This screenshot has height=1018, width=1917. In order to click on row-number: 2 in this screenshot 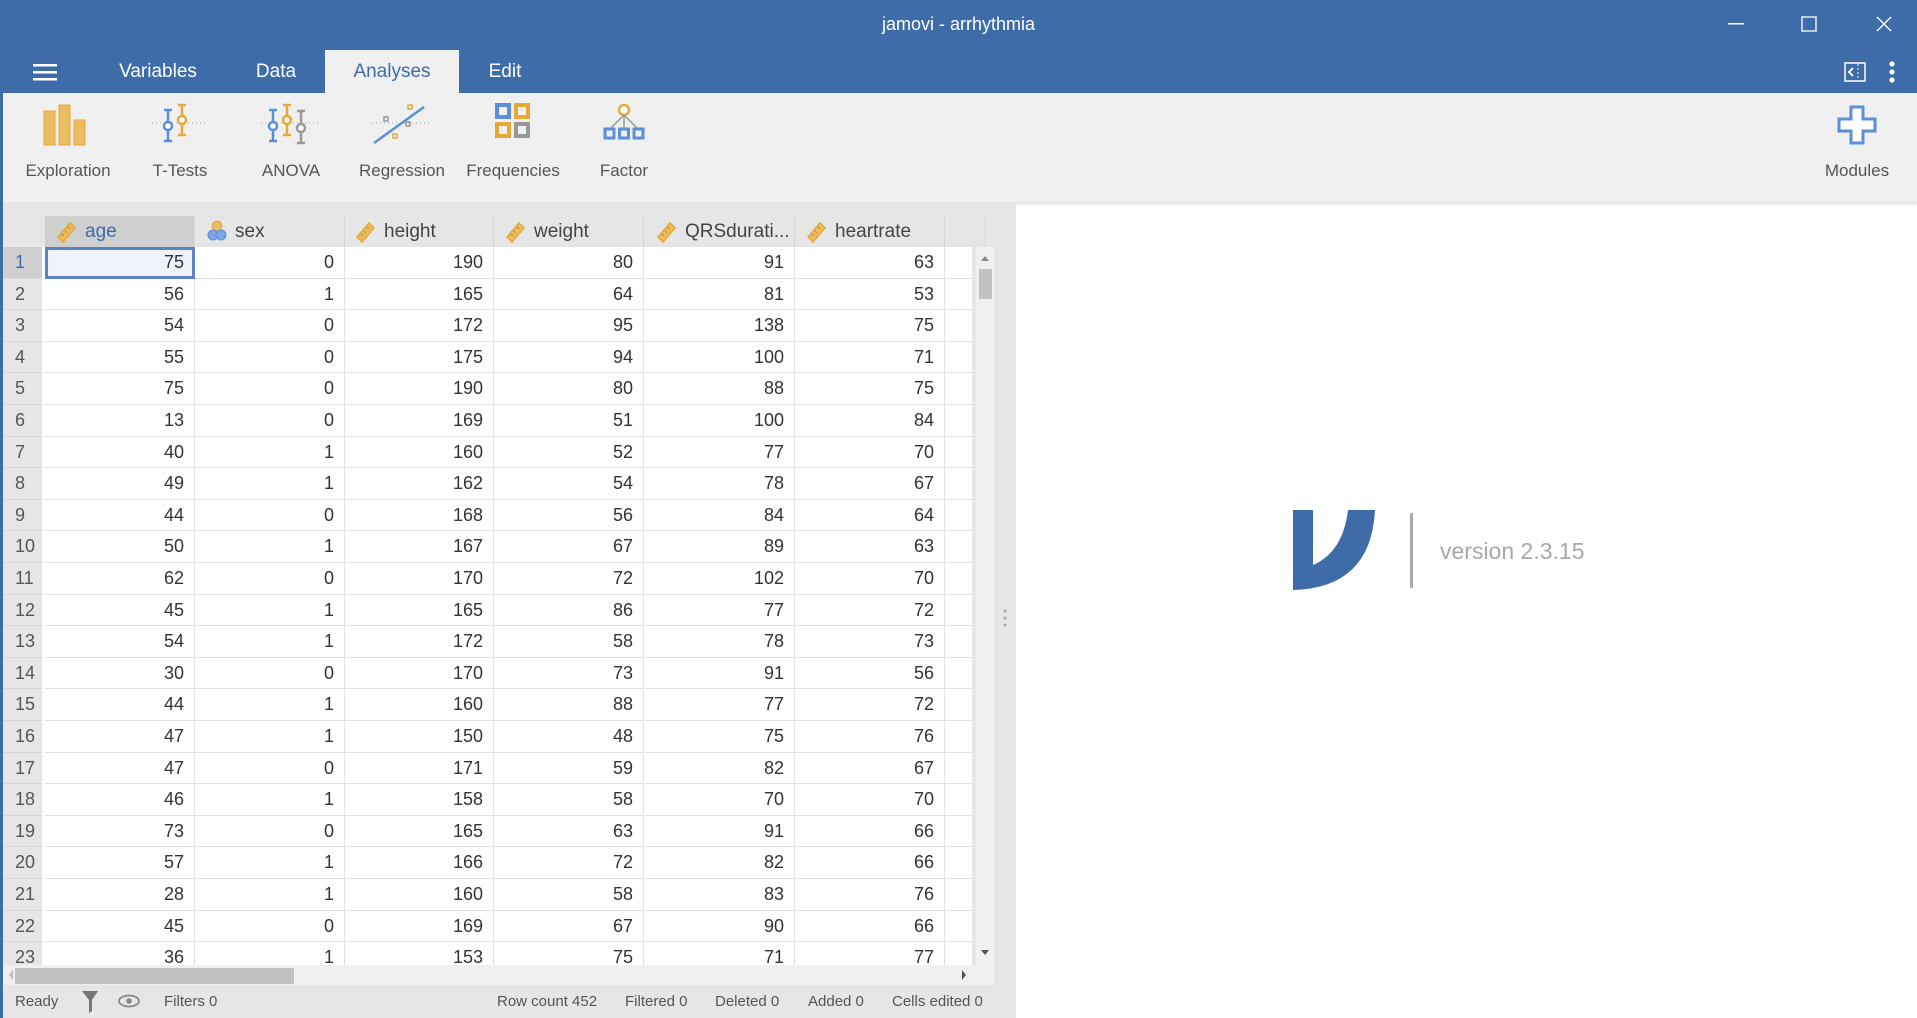, I will do `click(22, 294)`.